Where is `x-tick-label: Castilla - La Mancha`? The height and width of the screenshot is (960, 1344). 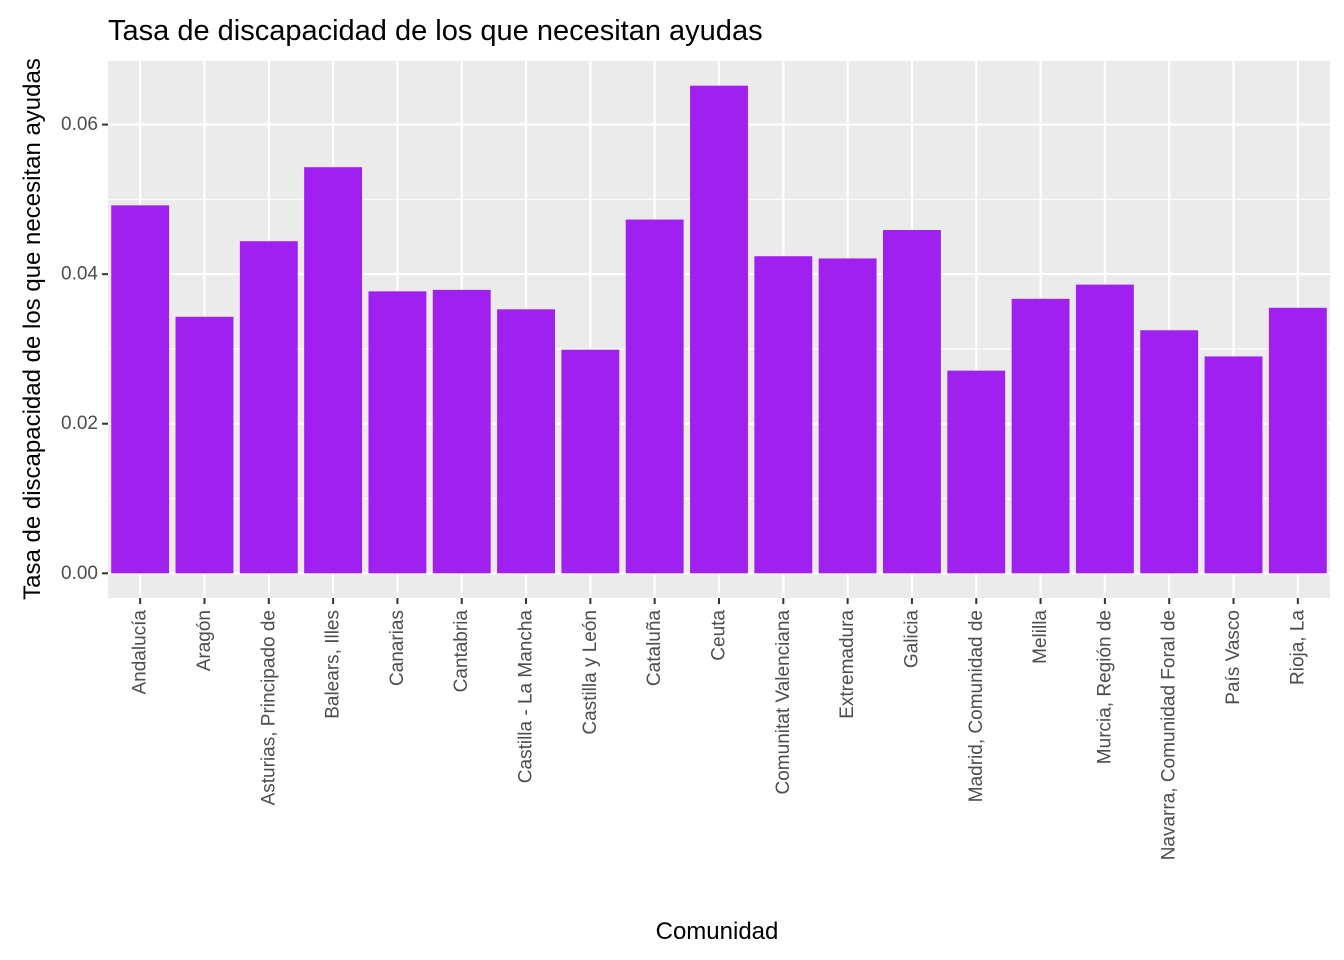
x-tick-label: Castilla - La Mancha is located at coordinates (526, 697).